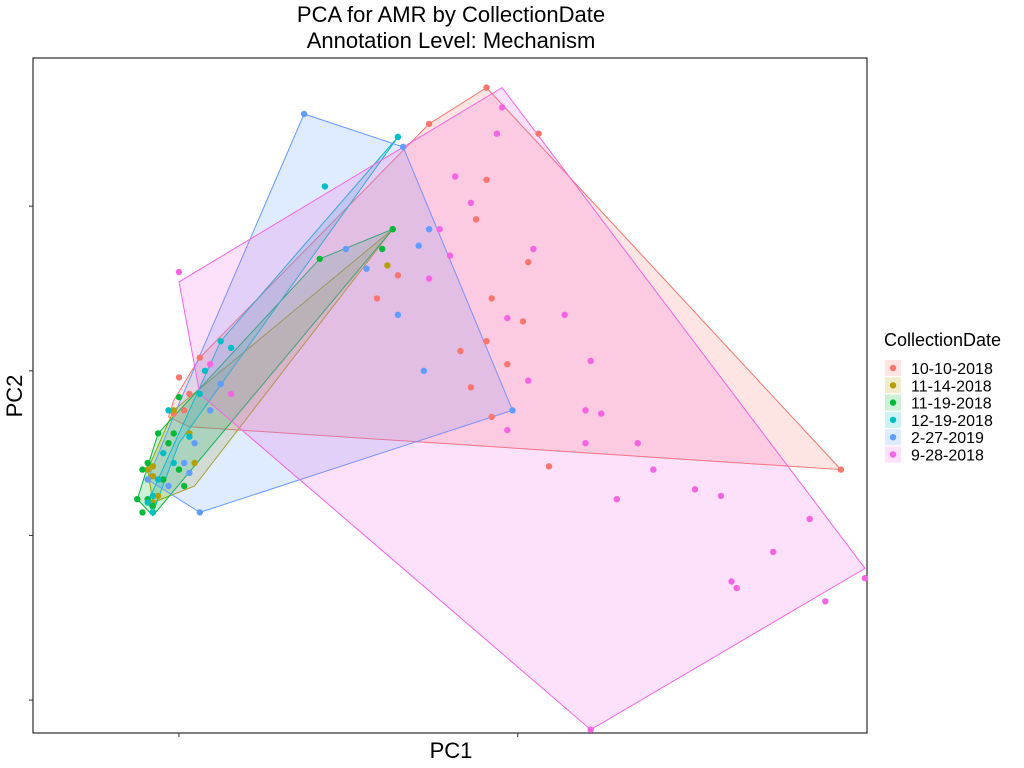 The image size is (1024, 768). I want to click on legend-title: CollectionDate, so click(942, 340).